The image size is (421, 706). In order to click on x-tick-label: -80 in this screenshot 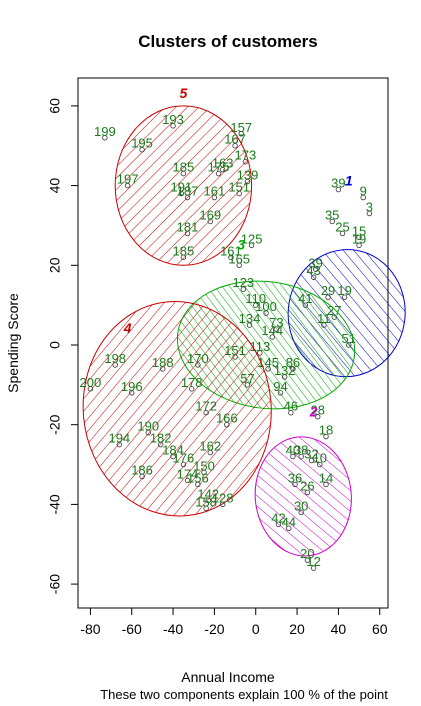, I will do `click(90, 629)`.